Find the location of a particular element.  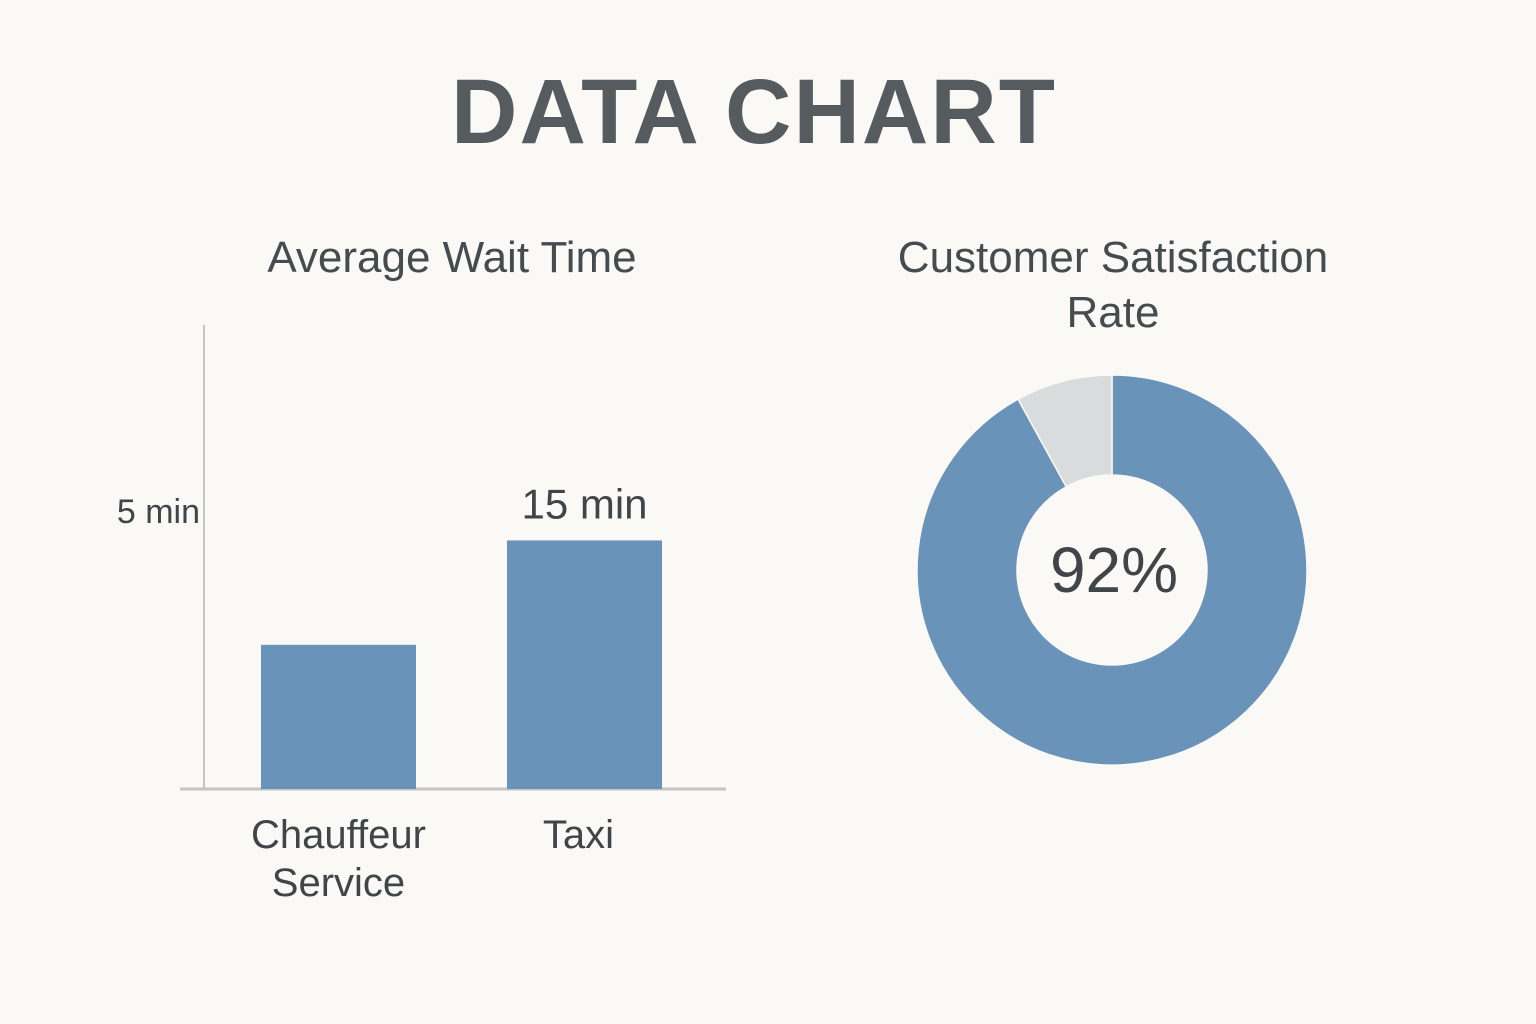

donut-chart-title: Customer Satisfaction Rate is located at coordinates (1113, 285).